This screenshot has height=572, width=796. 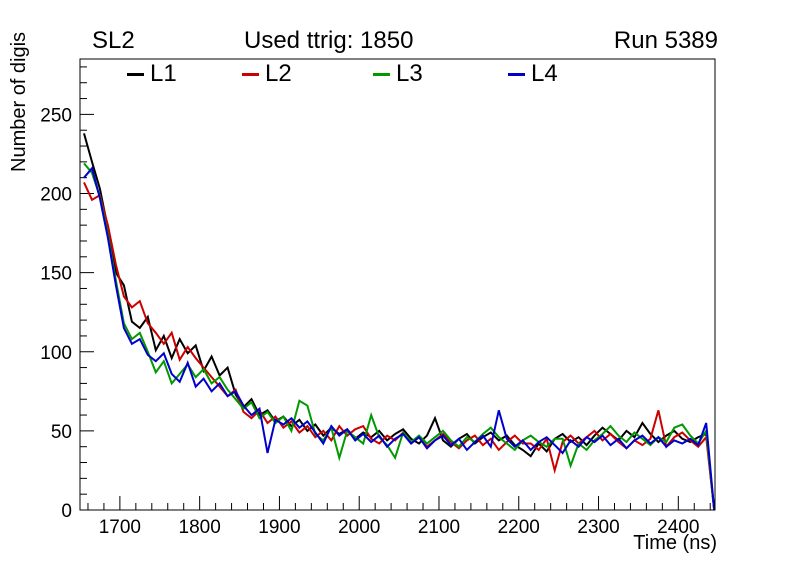 I want to click on y-axis-tick-label: 0, so click(x=66, y=511).